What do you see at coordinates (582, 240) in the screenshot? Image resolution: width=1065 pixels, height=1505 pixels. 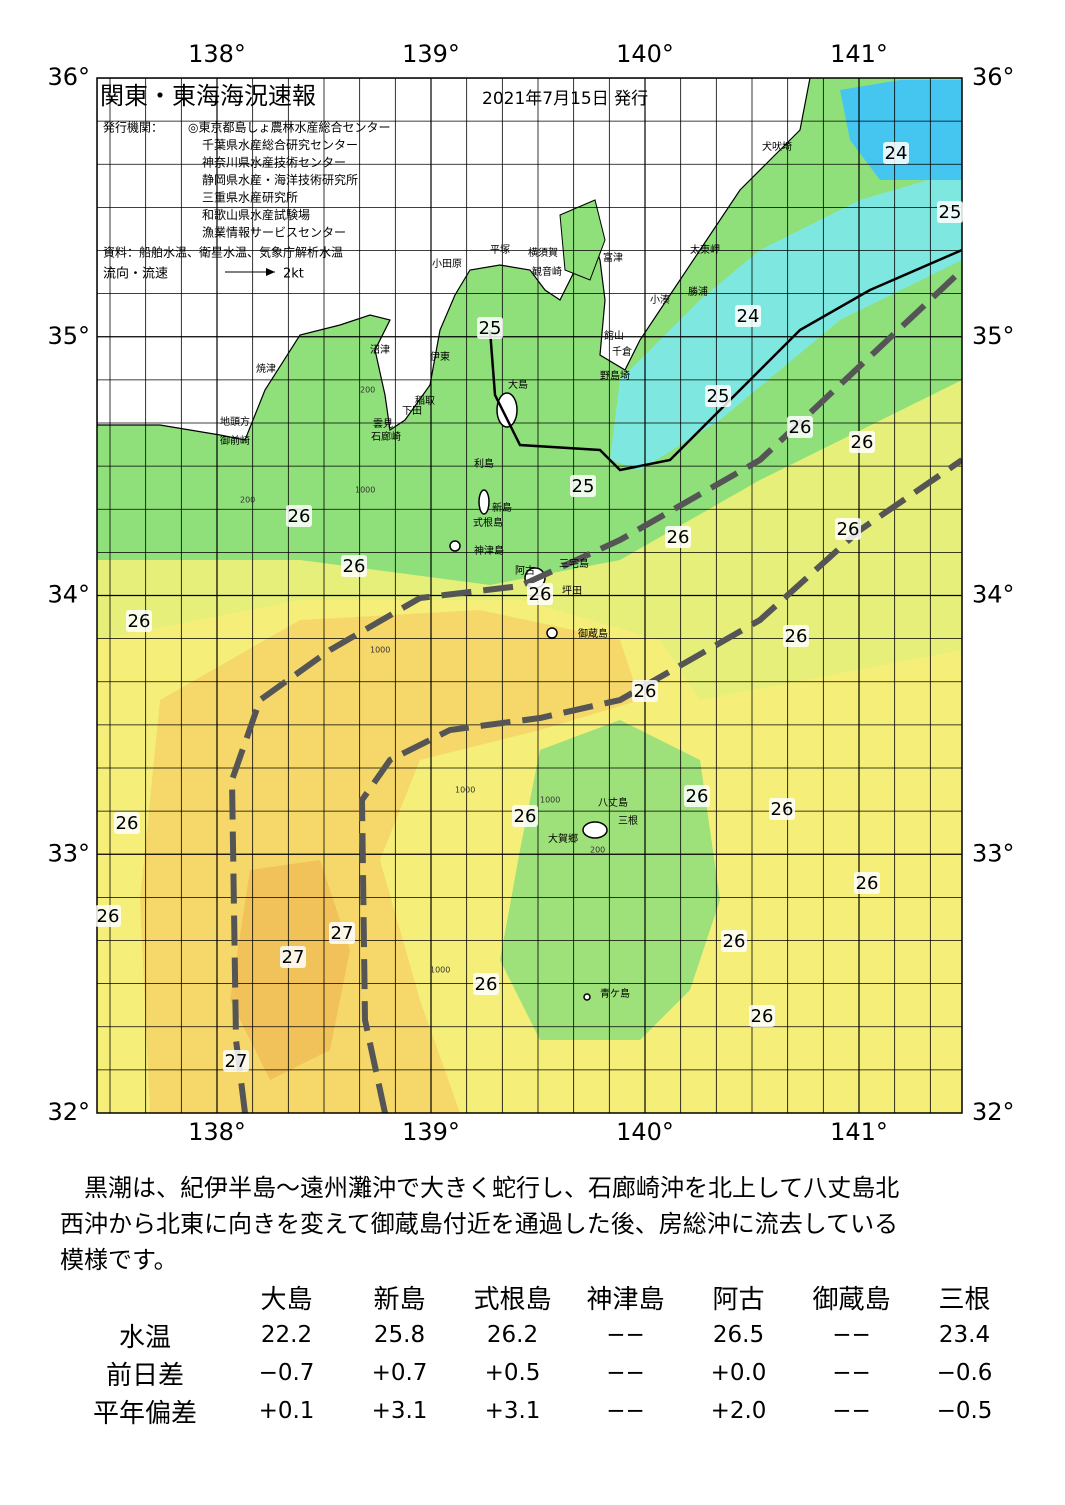 I see `tokyo-bay` at bounding box center [582, 240].